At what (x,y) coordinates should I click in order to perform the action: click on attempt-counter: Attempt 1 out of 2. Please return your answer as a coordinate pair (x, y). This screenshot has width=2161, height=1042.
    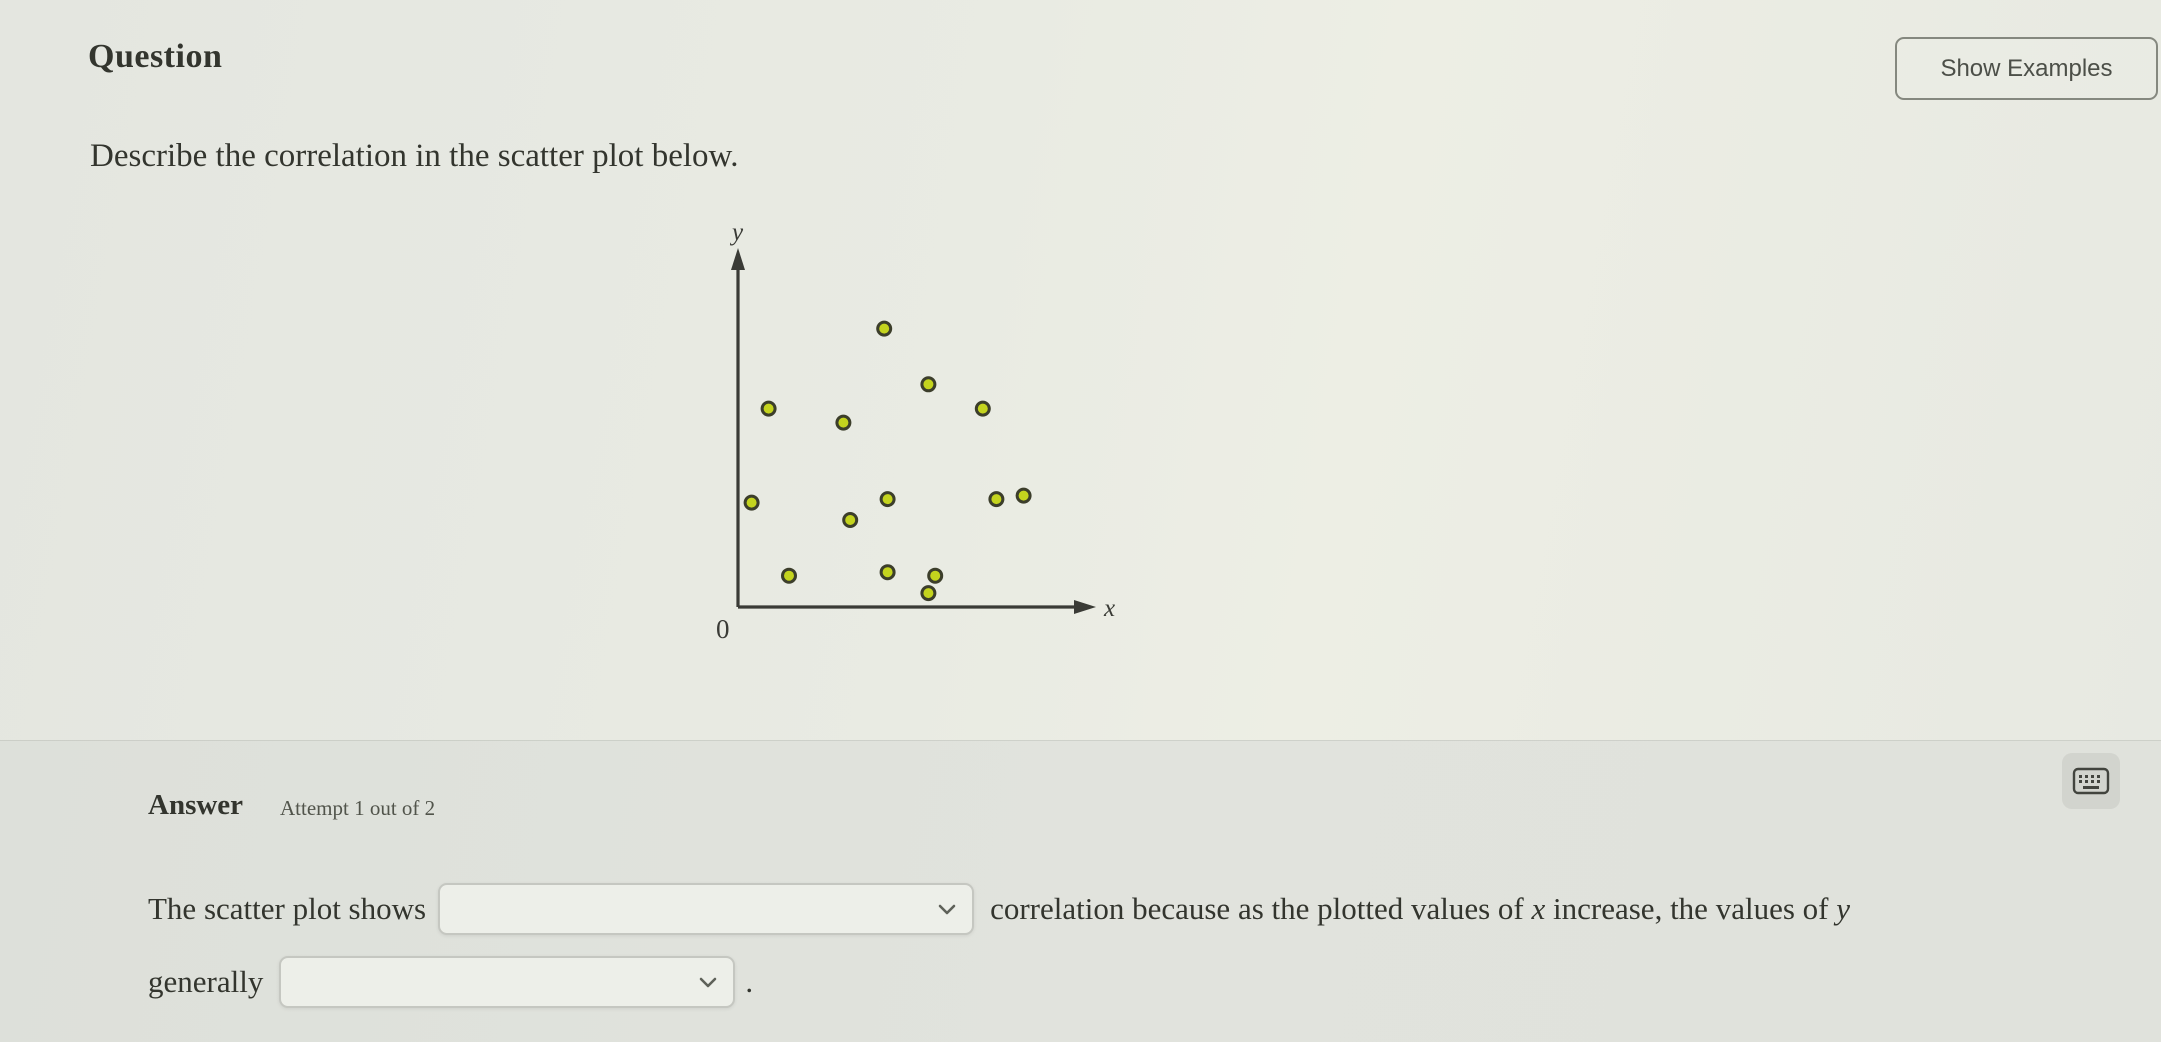
    Looking at the image, I should click on (358, 808).